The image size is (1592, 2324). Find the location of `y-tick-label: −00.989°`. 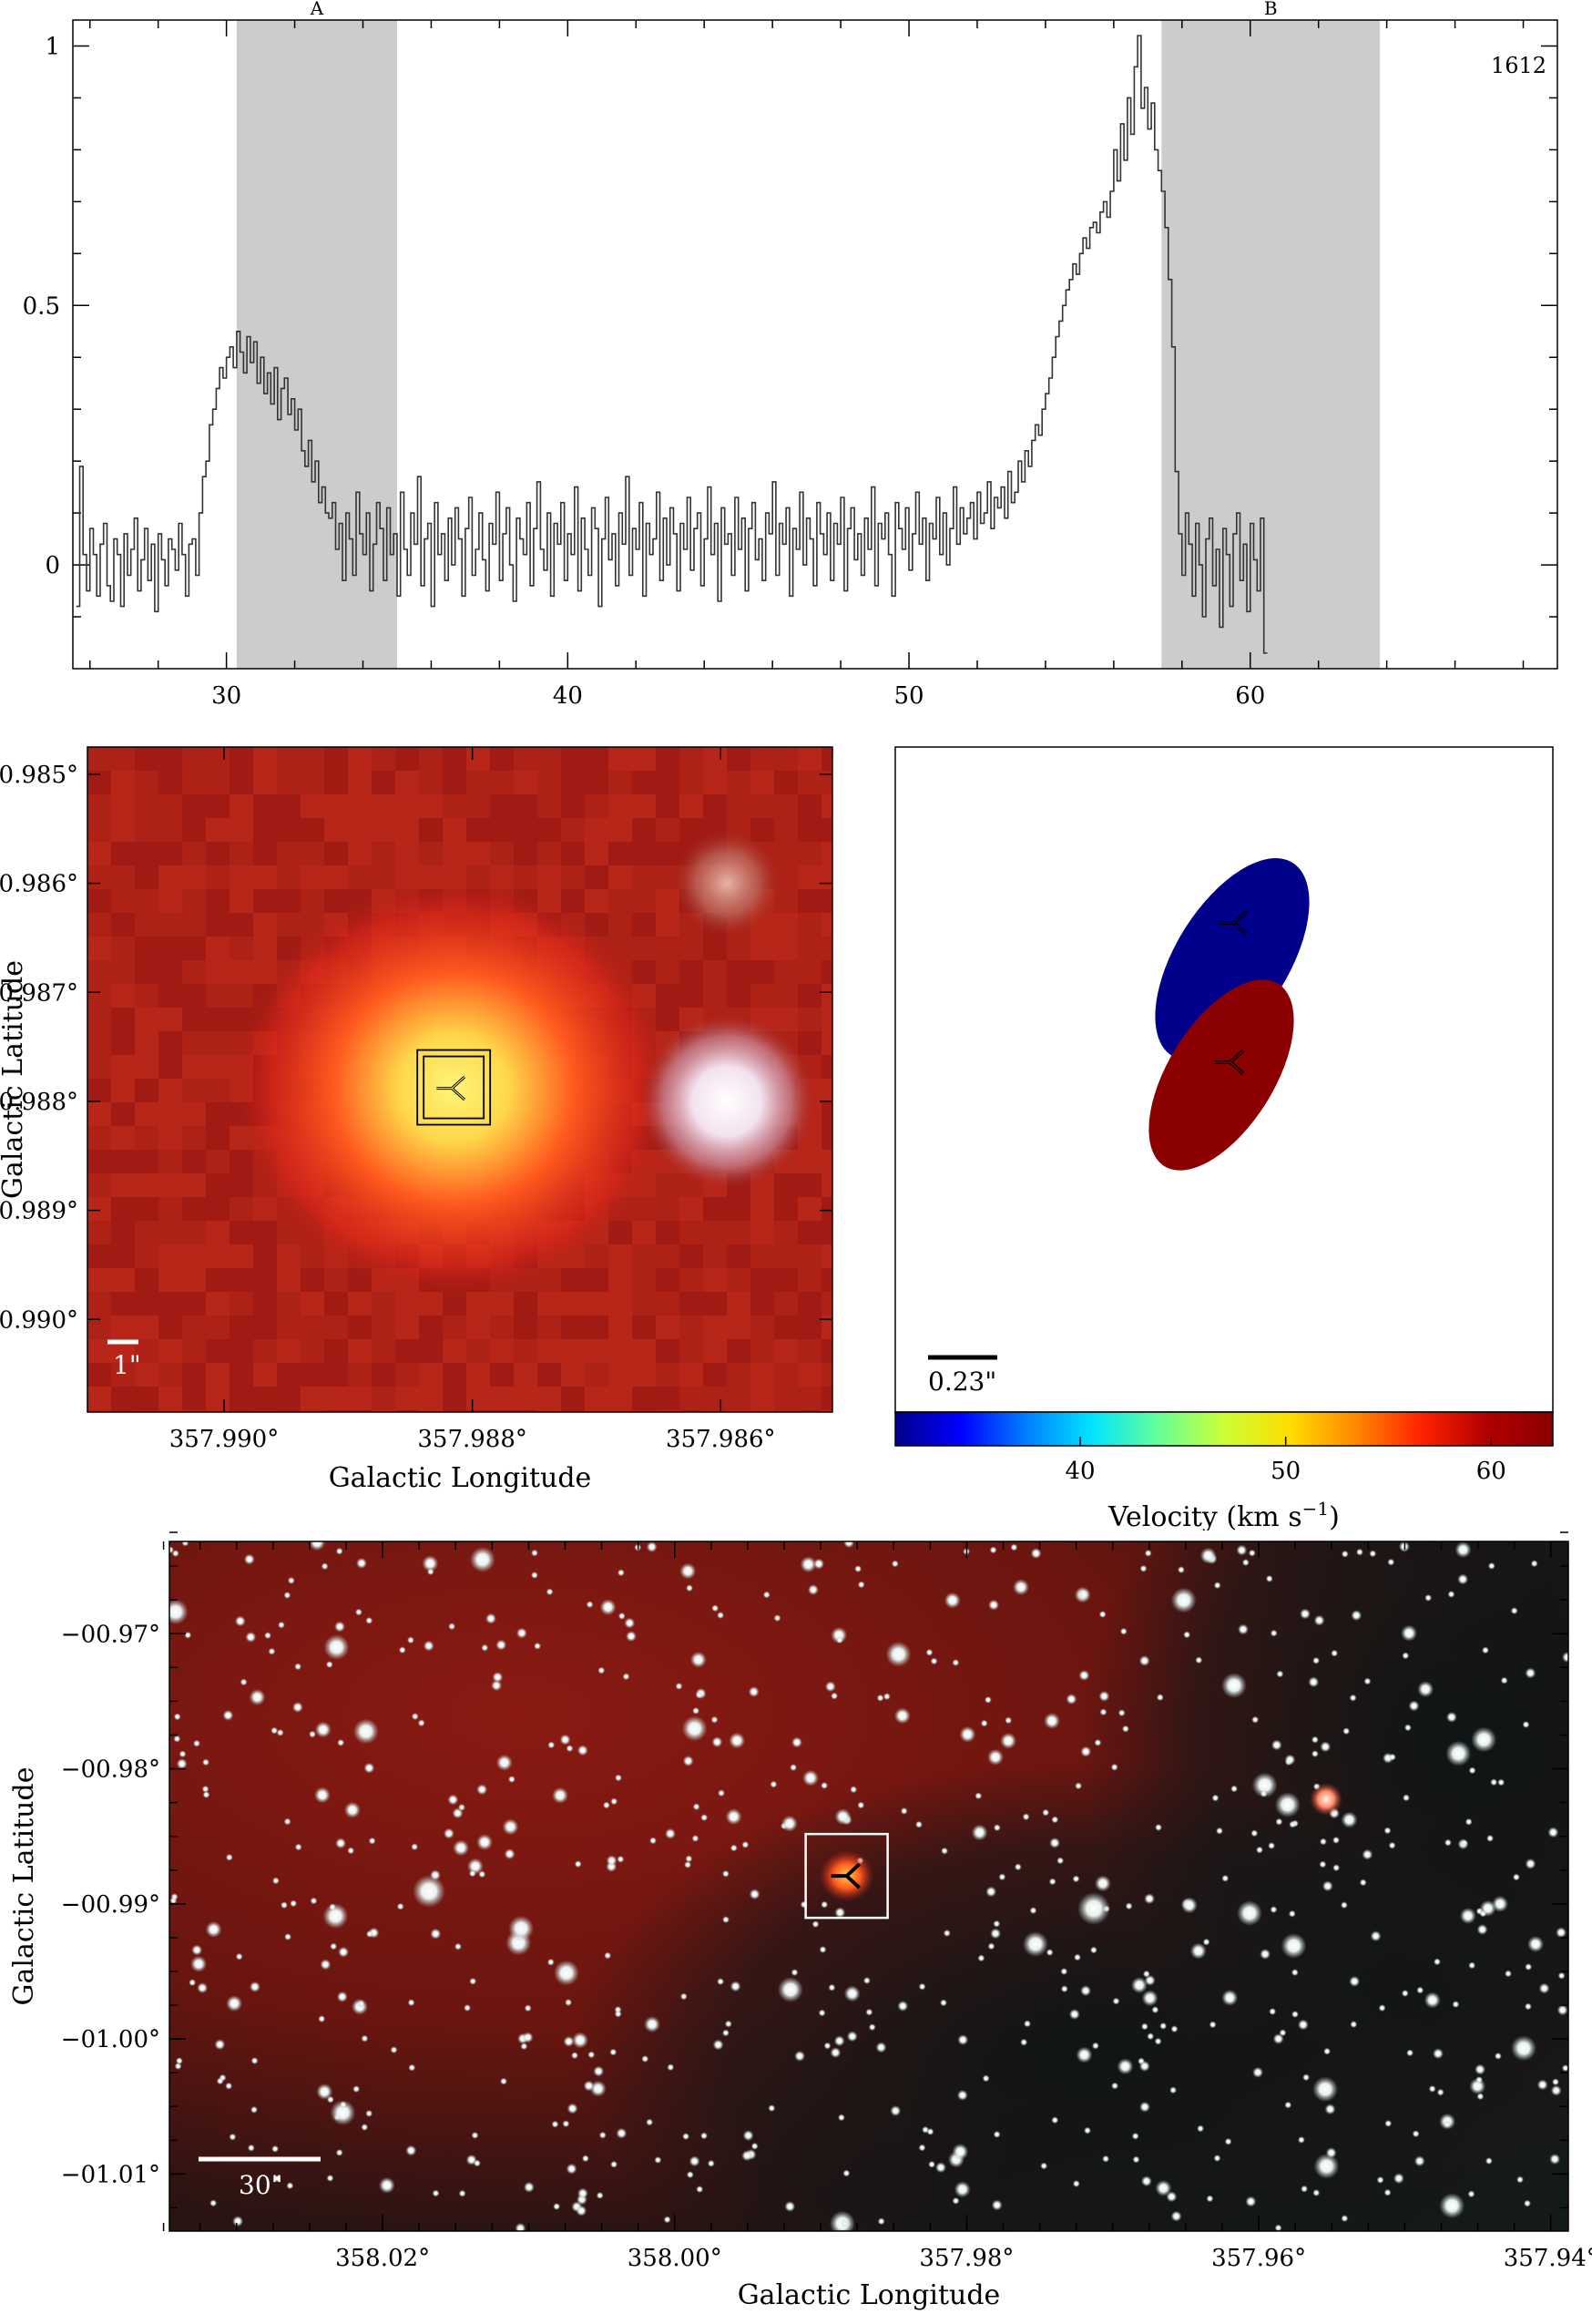

y-tick-label: −00.989° is located at coordinates (39, 1212).